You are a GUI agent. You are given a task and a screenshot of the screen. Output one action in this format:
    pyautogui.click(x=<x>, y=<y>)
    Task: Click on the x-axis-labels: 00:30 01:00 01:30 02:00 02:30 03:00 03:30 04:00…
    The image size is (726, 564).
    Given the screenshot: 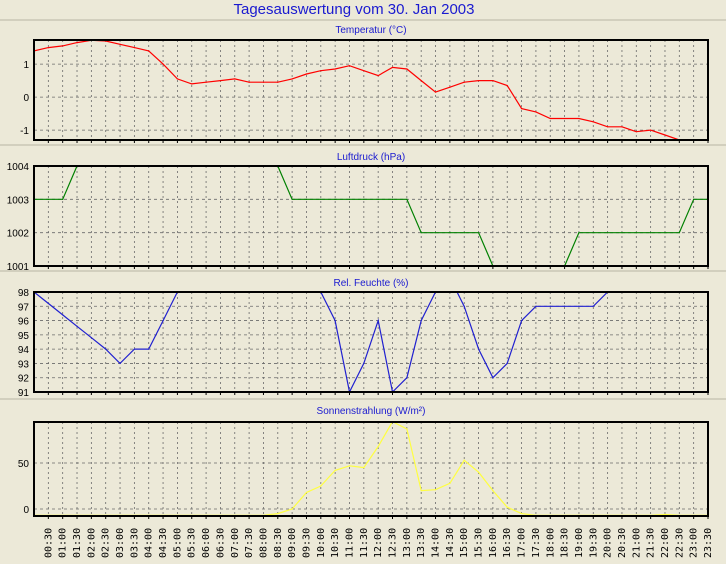 What is the action you would take?
    pyautogui.click(x=378, y=543)
    